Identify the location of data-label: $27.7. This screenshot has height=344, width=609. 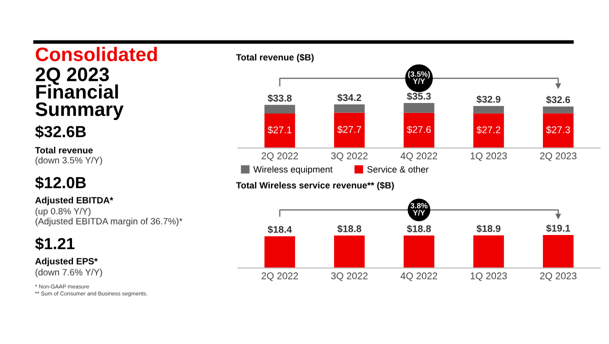
(349, 130).